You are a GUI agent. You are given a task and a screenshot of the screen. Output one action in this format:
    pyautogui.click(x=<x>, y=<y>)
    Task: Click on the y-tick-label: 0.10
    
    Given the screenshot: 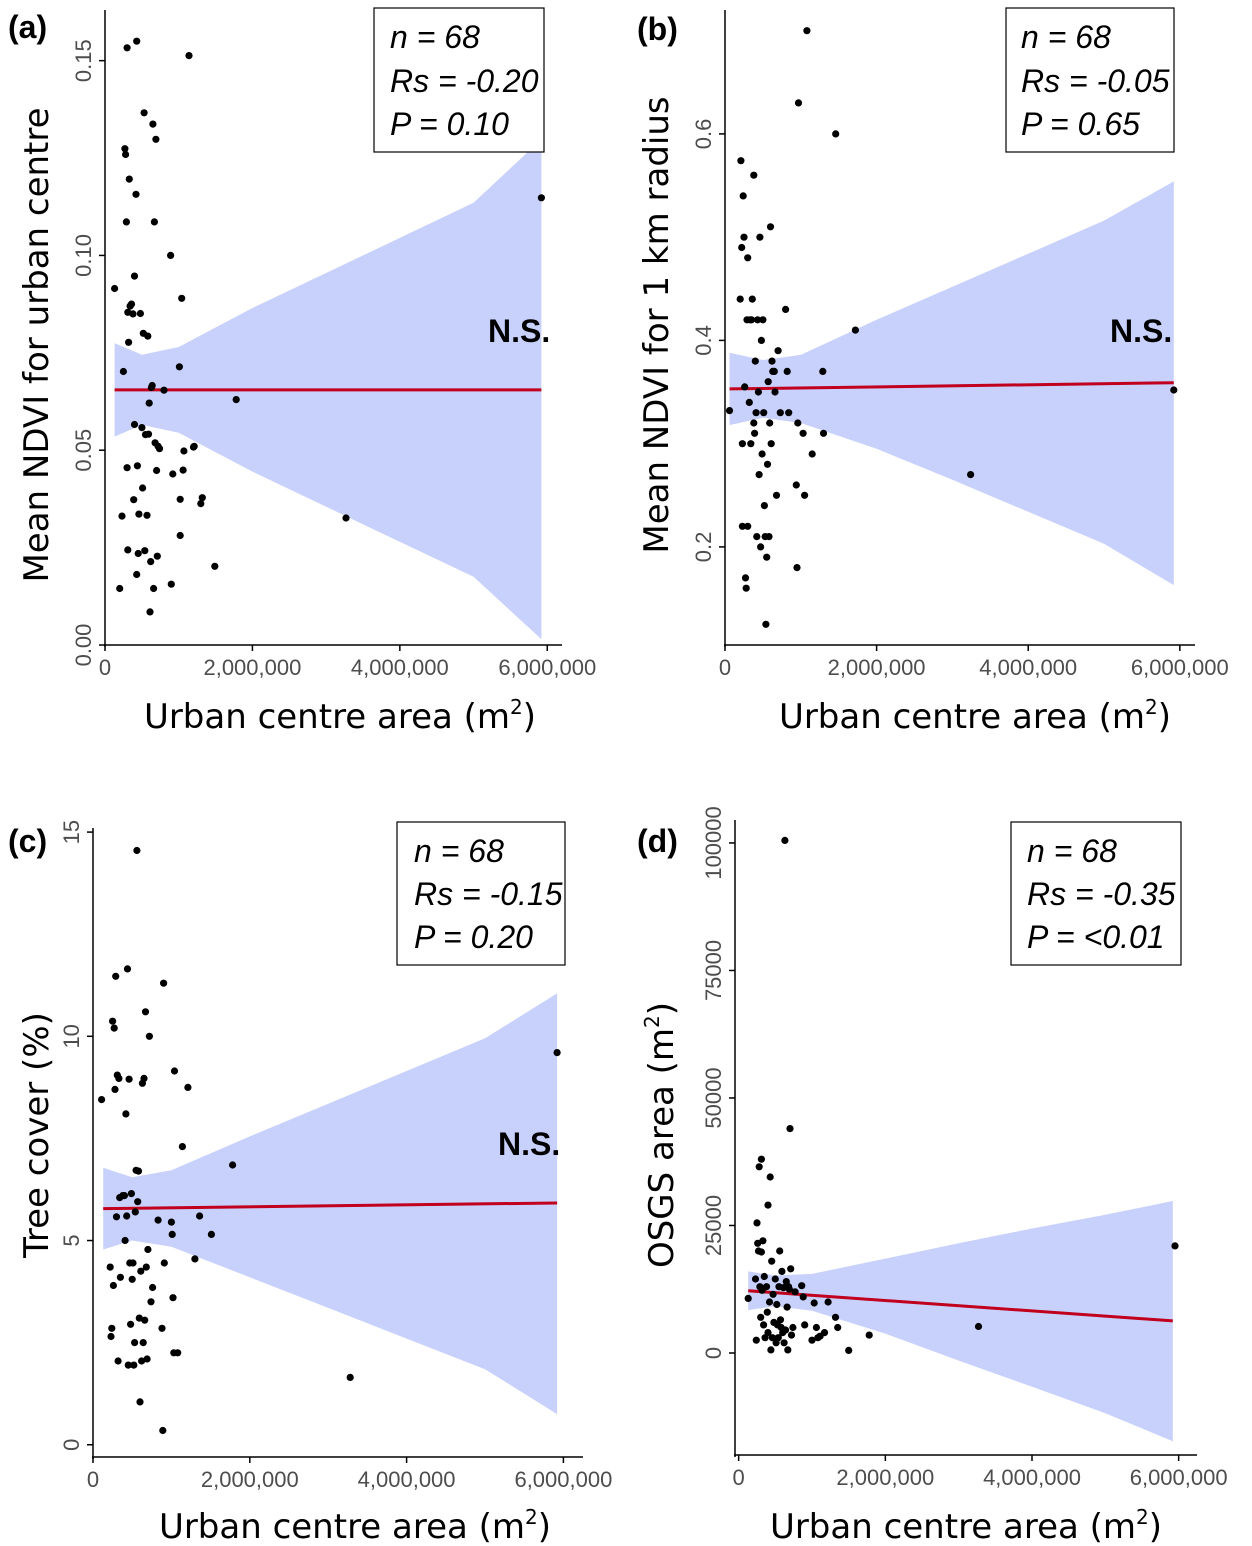 What is the action you would take?
    pyautogui.click(x=83, y=255)
    